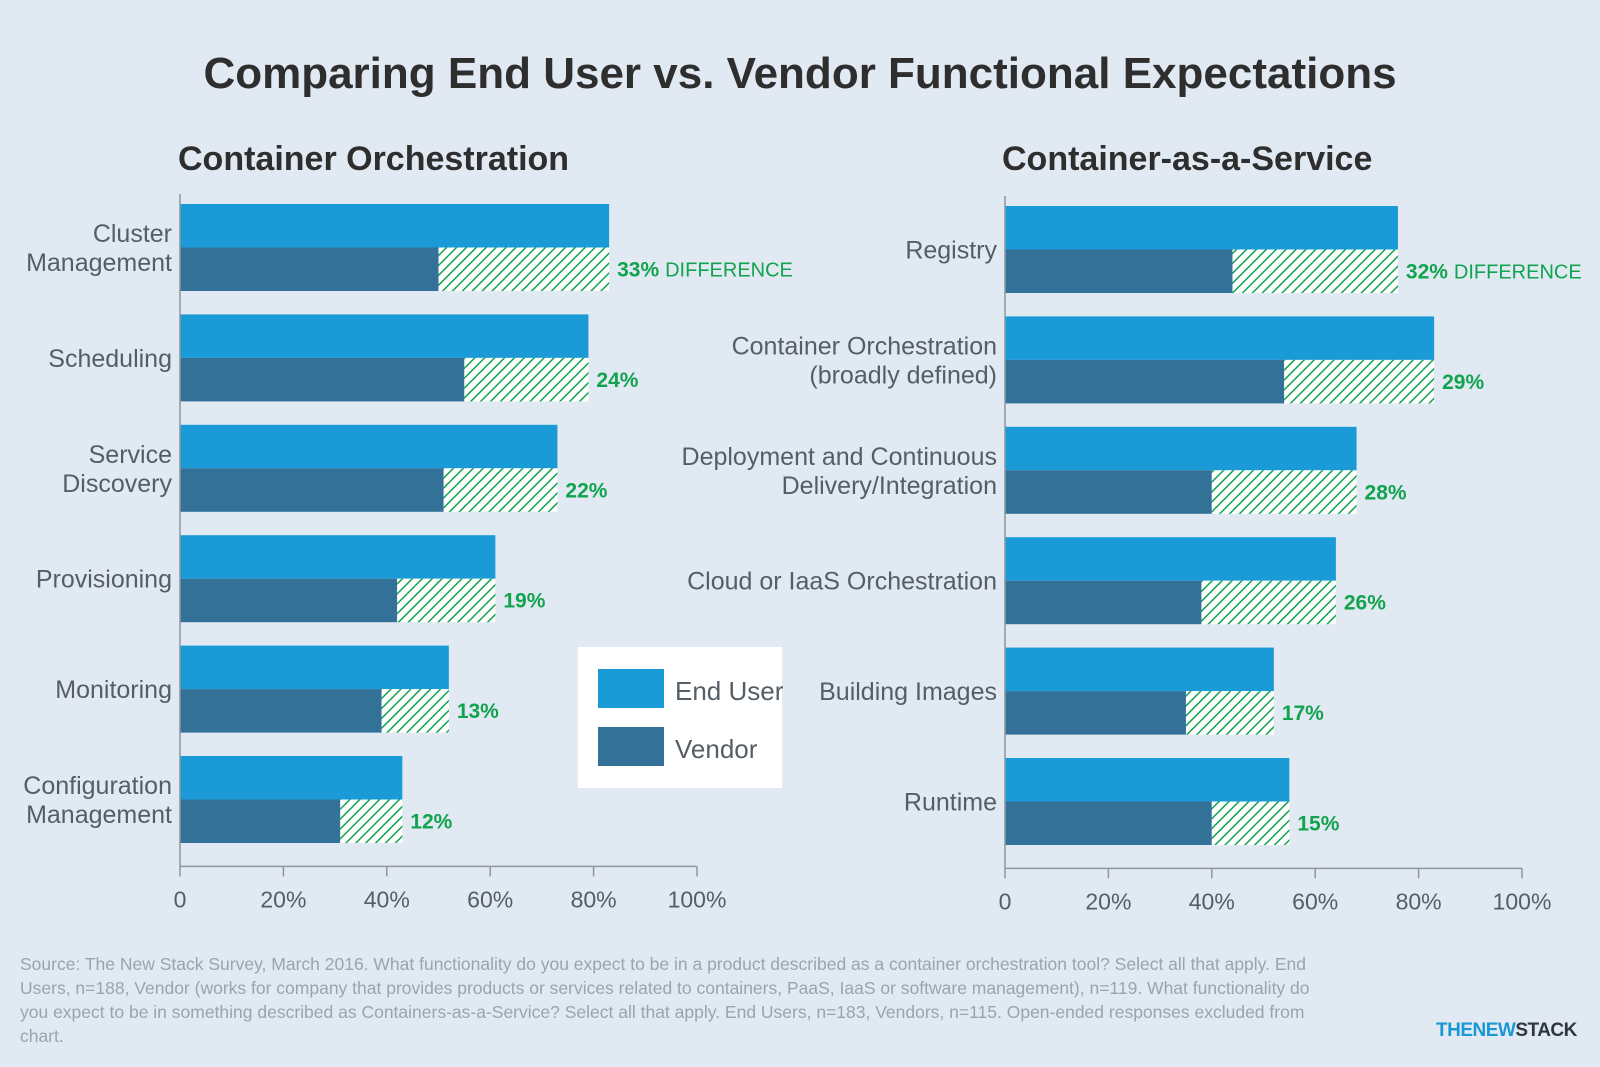 Image resolution: width=1600 pixels, height=1067 pixels. Describe the element at coordinates (631, 746) in the screenshot. I see `legend-swatch-vendor` at that location.